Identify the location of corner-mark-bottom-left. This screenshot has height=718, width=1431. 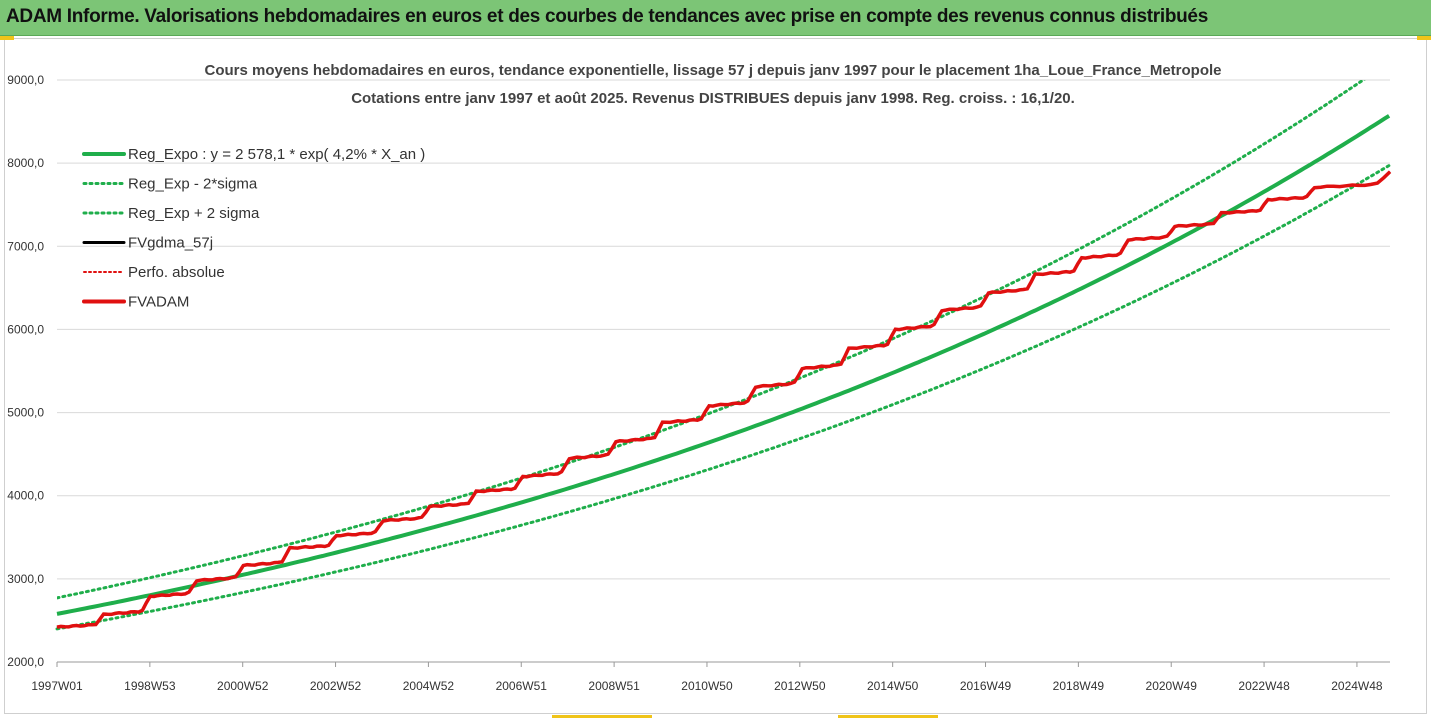
(602, 716).